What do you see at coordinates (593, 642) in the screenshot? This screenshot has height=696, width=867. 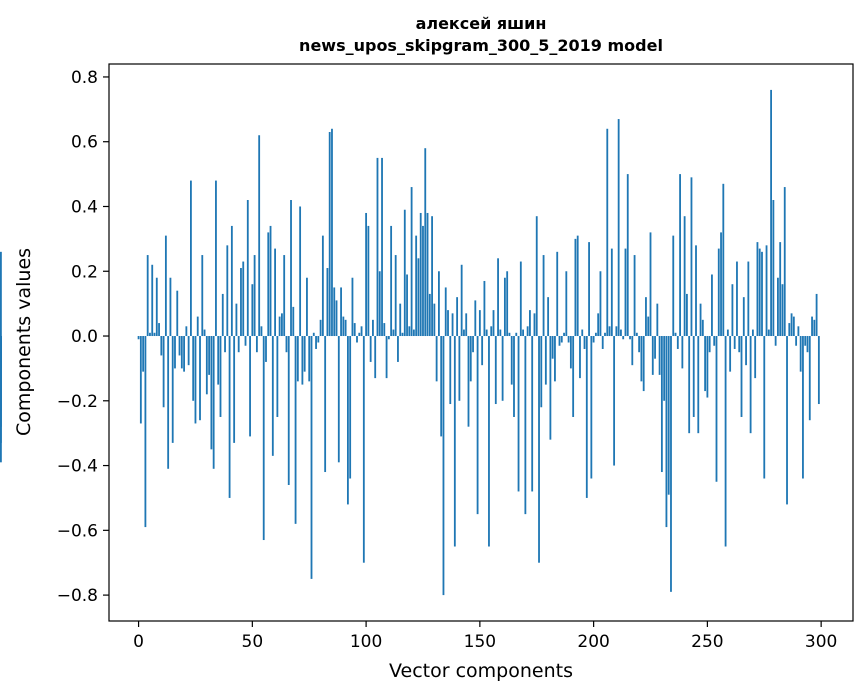 I see `x-tick-label: 200` at bounding box center [593, 642].